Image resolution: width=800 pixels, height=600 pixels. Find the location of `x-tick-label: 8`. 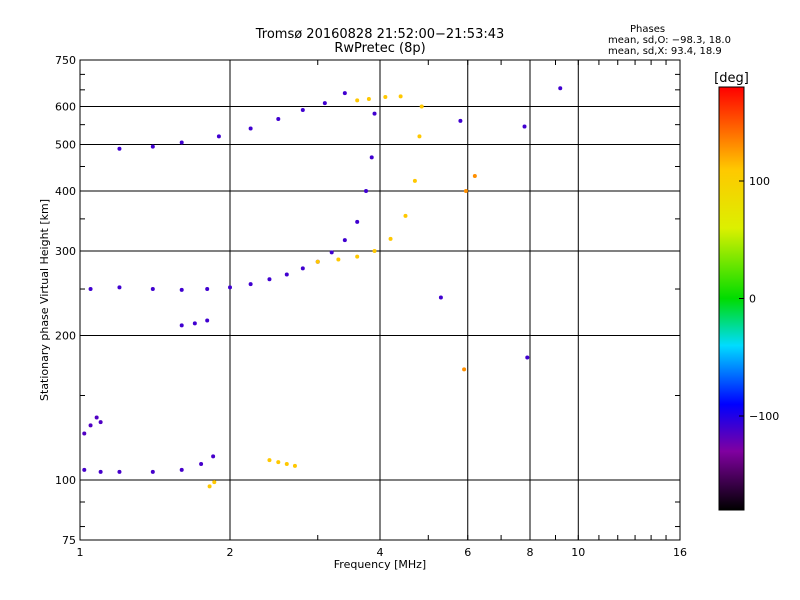

x-tick-label: 8 is located at coordinates (530, 552).